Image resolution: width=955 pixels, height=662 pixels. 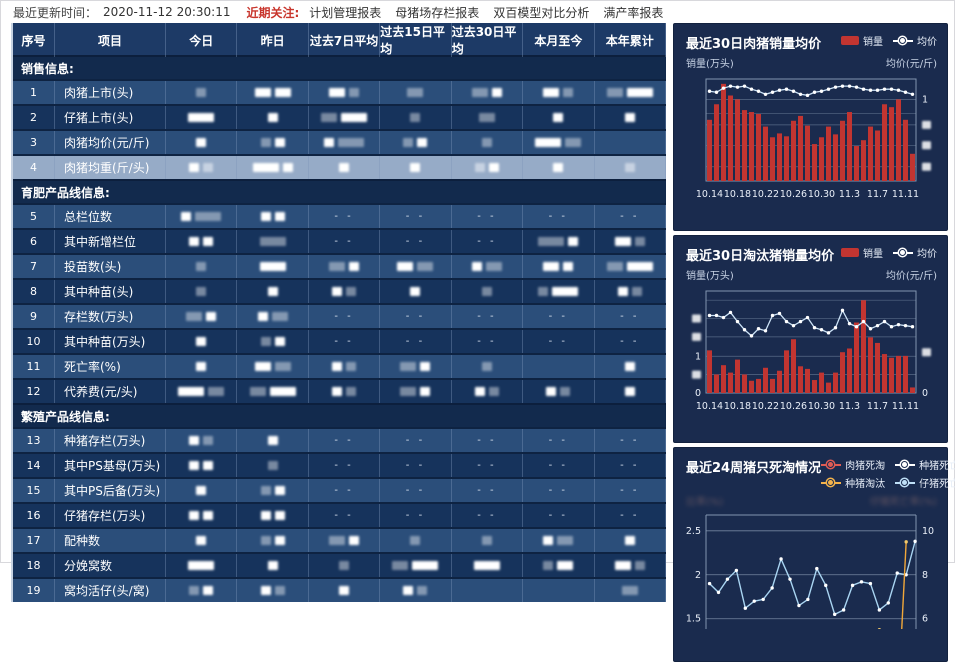 I want to click on table-row: 13 种猪存栏(万头) - - - - - - - - - -, so click(x=339, y=439).